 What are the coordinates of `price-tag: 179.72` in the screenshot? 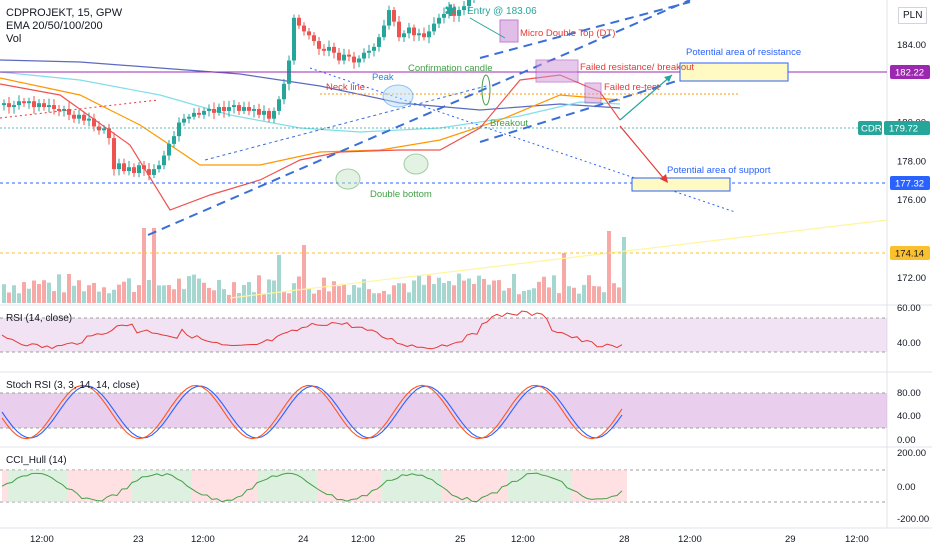 It's located at (903, 129).